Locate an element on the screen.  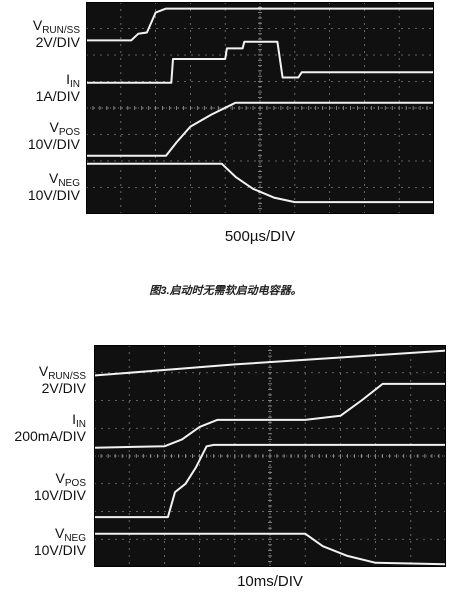
trace-label-vpos-2: VPOS 10V/DIV is located at coordinates (43, 487).